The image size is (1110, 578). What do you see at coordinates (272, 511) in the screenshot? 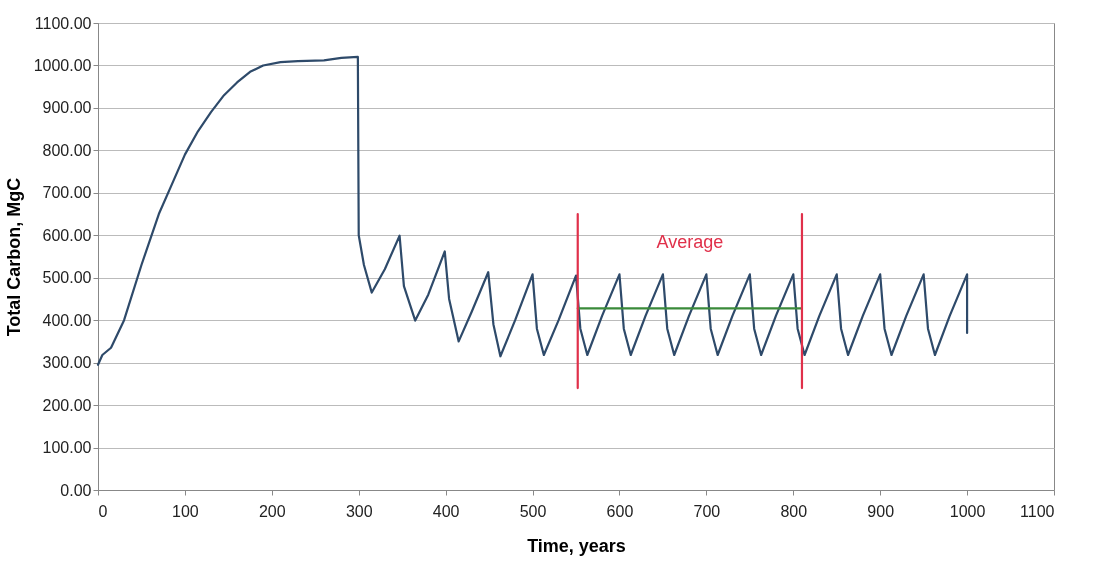
I see `x-tick-label: 200` at bounding box center [272, 511].